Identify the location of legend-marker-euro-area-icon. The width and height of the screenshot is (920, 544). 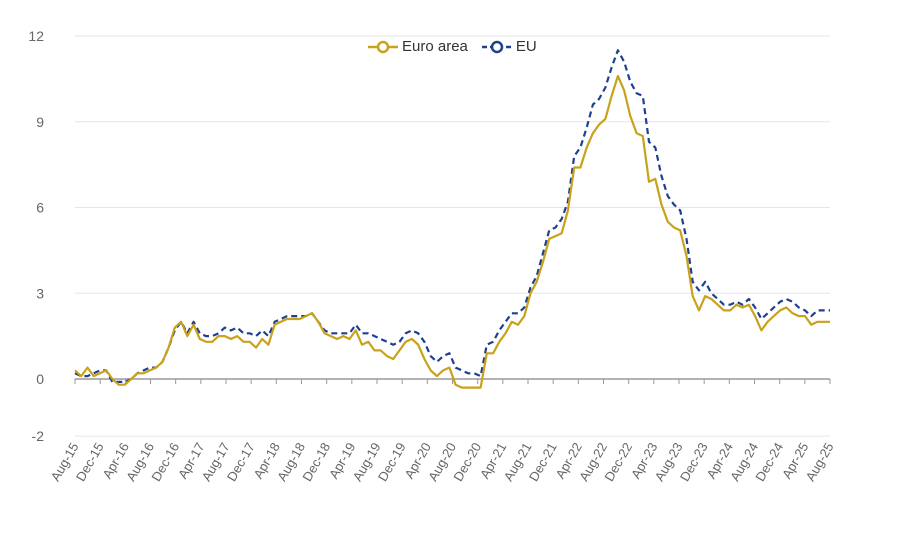
(383, 46).